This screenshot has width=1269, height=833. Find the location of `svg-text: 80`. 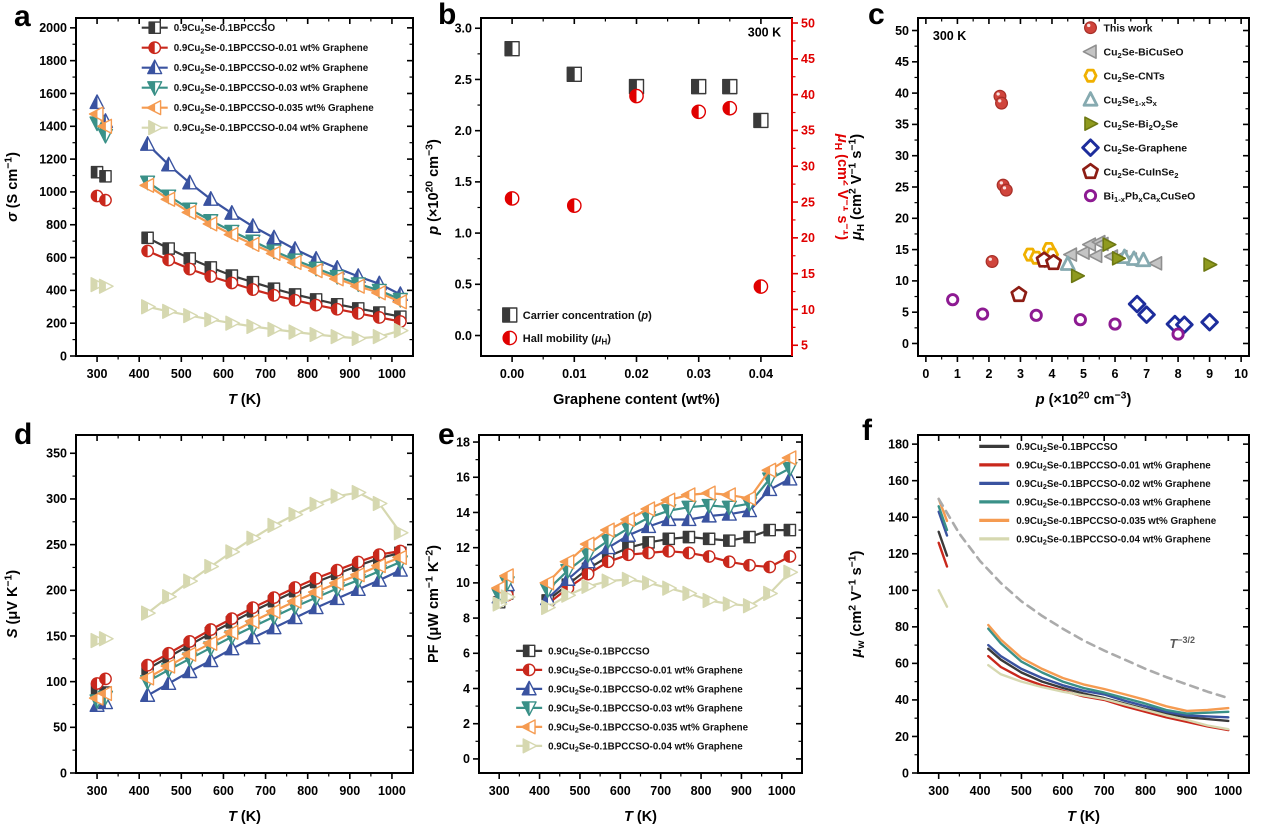

svg-text: 80 is located at coordinates (902, 627).